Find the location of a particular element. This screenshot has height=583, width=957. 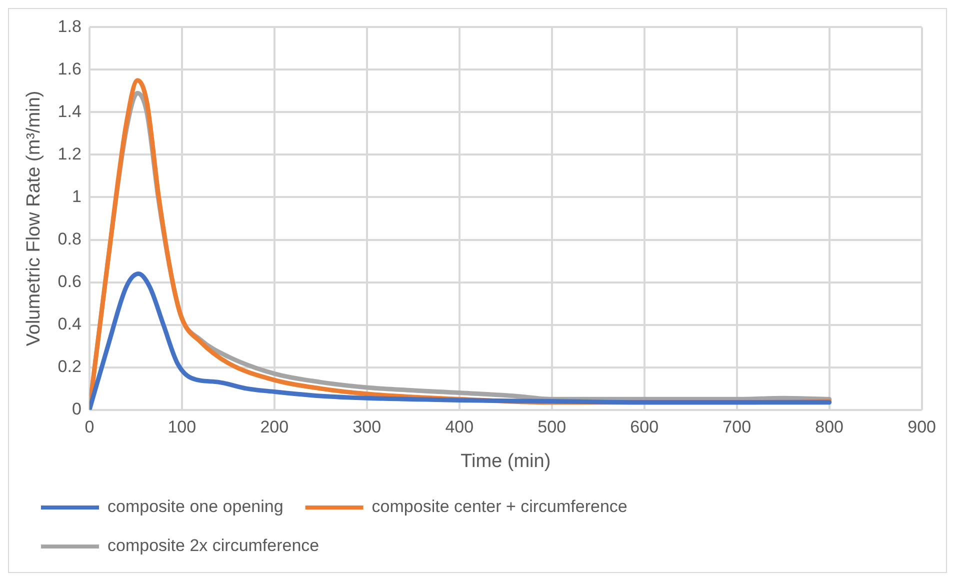

x-tick-label: 800 is located at coordinates (829, 427).